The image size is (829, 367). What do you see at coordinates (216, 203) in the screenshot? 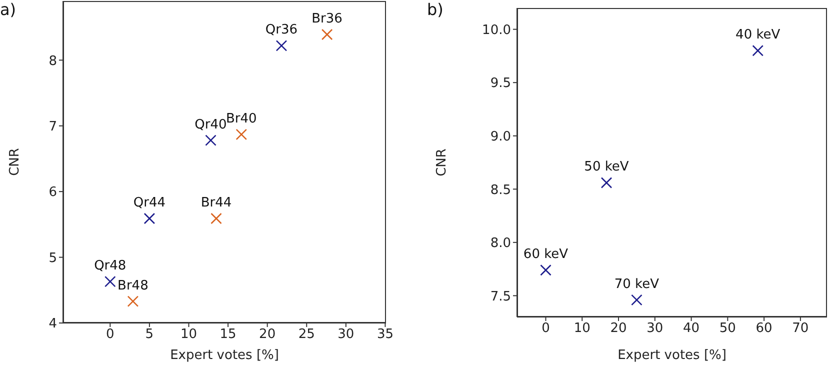
I see `annotation: Br44` at bounding box center [216, 203].